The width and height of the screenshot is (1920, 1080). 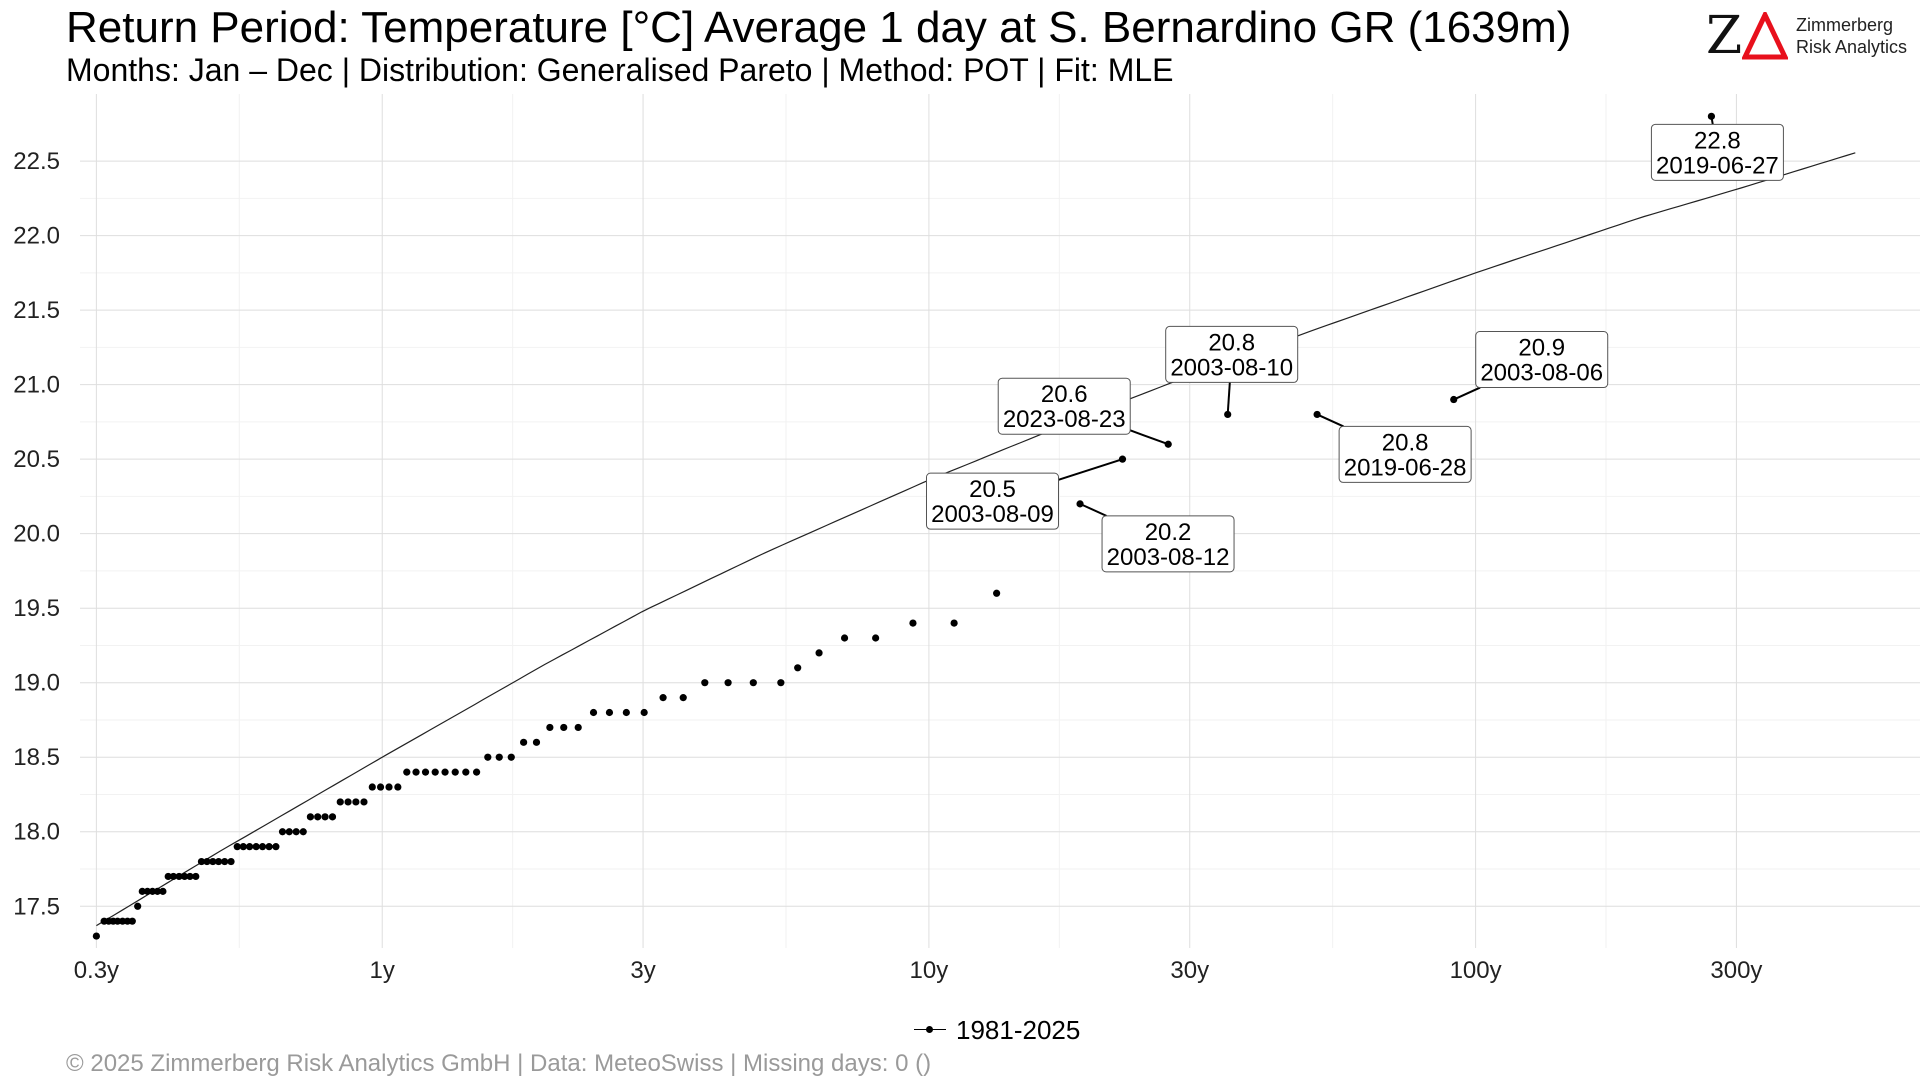 What do you see at coordinates (1064, 394) in the screenshot?
I see `annotation-value: 20.6` at bounding box center [1064, 394].